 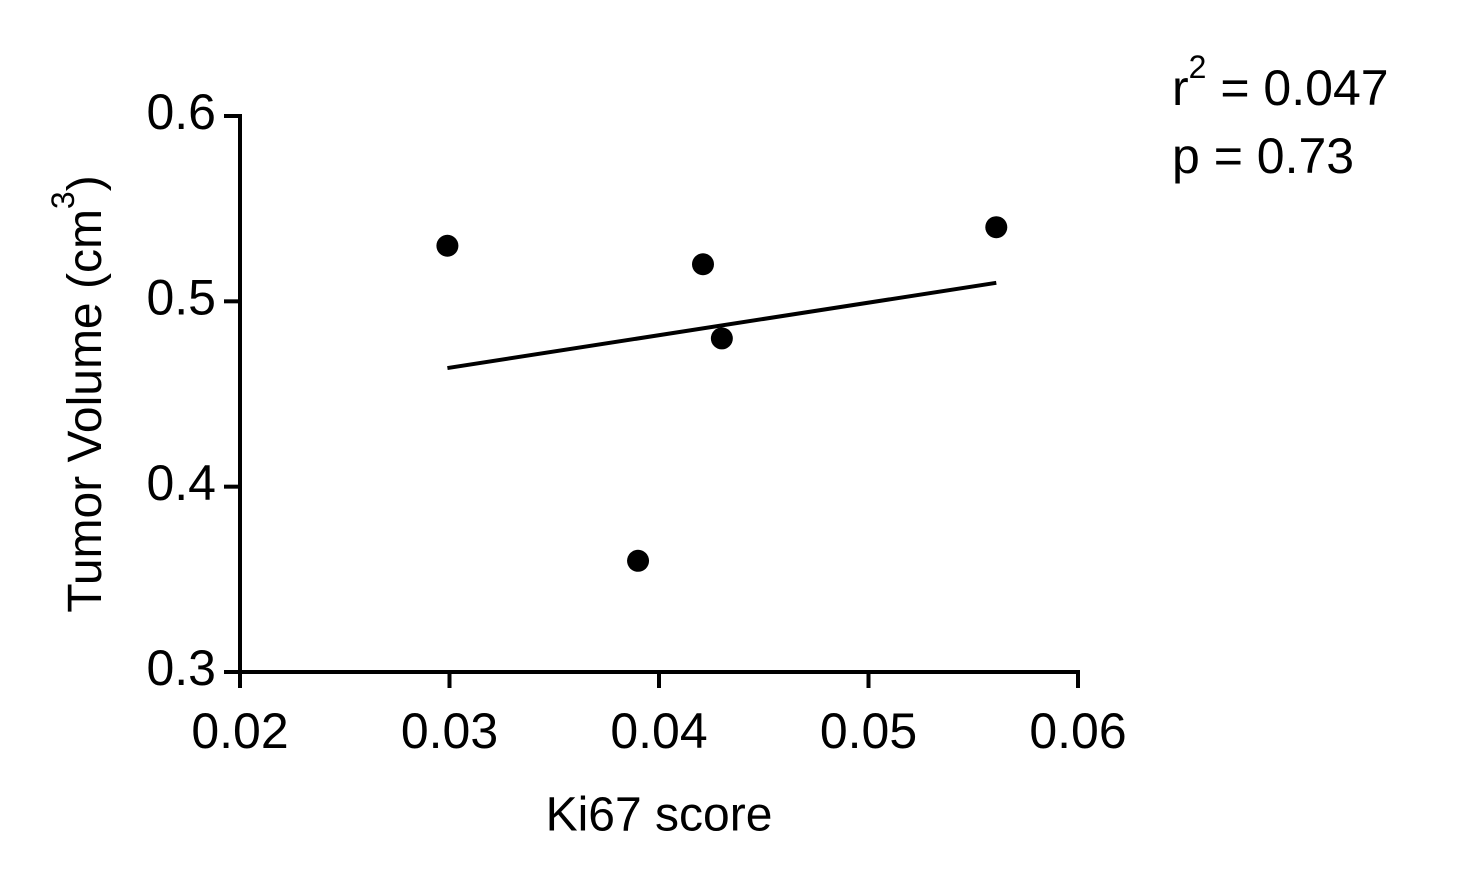 I want to click on x-tick-label: 0.04, so click(x=658, y=731).